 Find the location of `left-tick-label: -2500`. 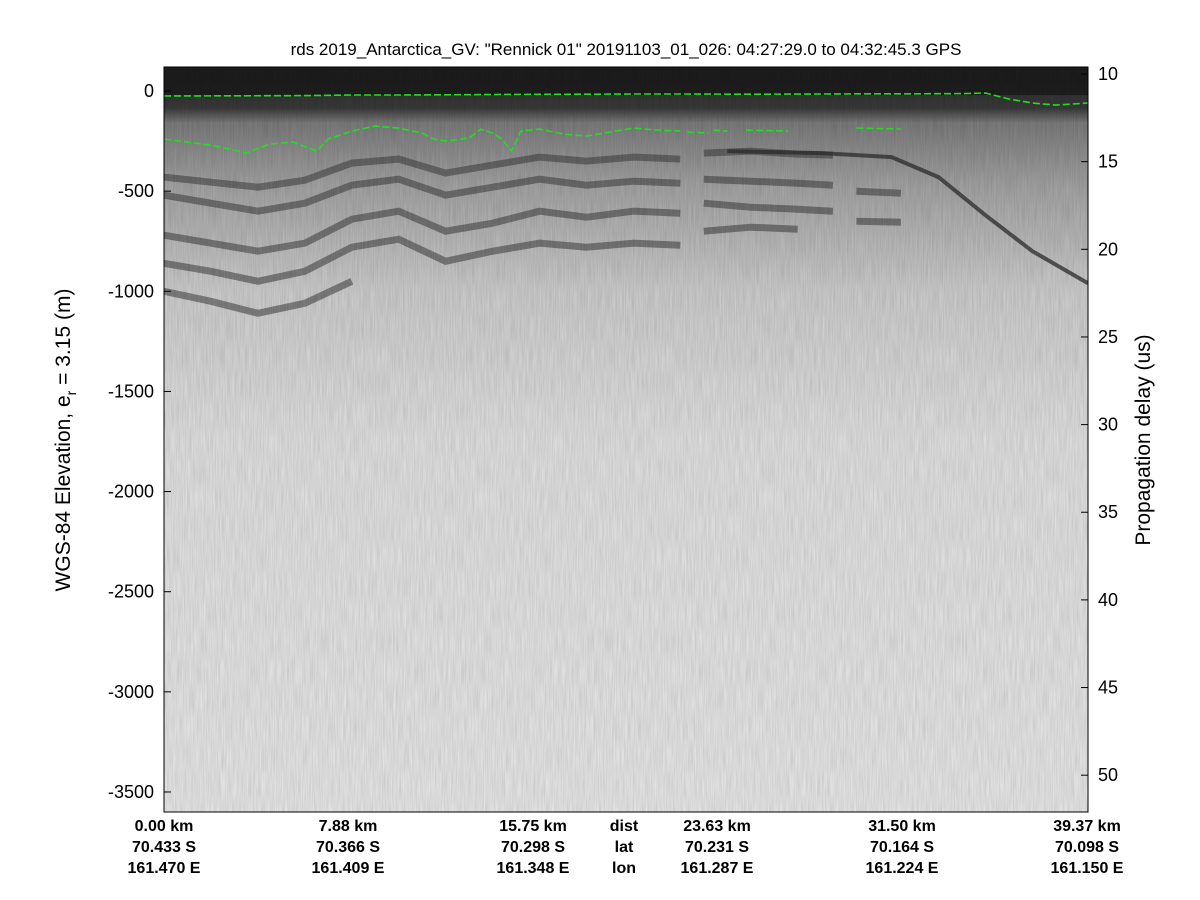

left-tick-label: -2500 is located at coordinates (131, 592).